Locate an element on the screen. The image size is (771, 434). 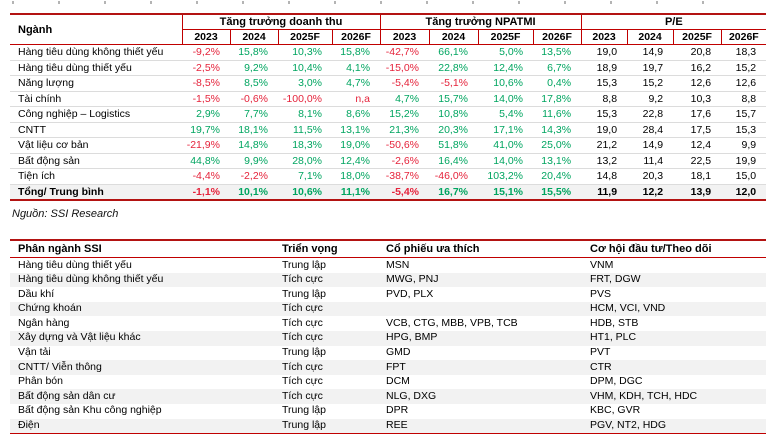
sector-value: 19,0 is located at coordinates (604, 52).